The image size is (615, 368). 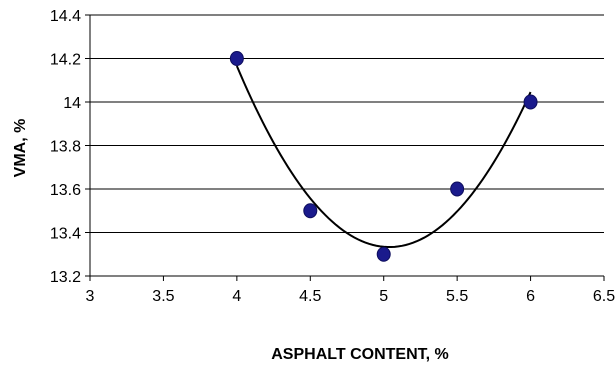 I want to click on y-tick-label: 13.6, so click(x=65, y=190).